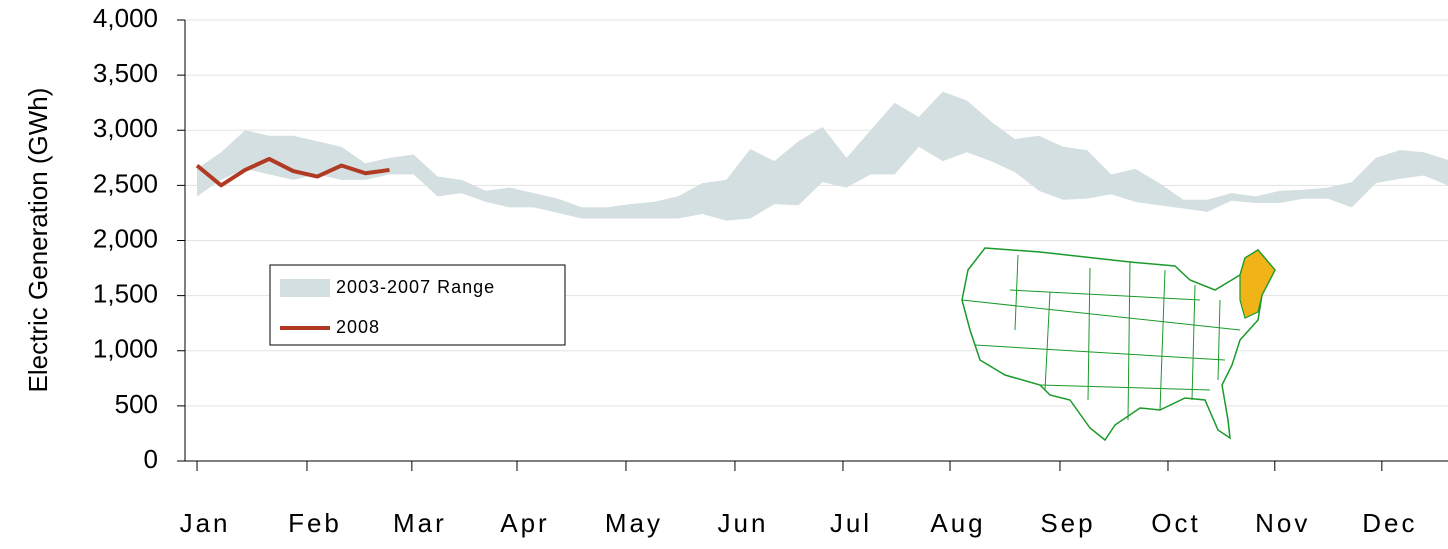 This screenshot has height=549, width=1448. What do you see at coordinates (1067, 523) in the screenshot?
I see `x-tick-label: Sep` at bounding box center [1067, 523].